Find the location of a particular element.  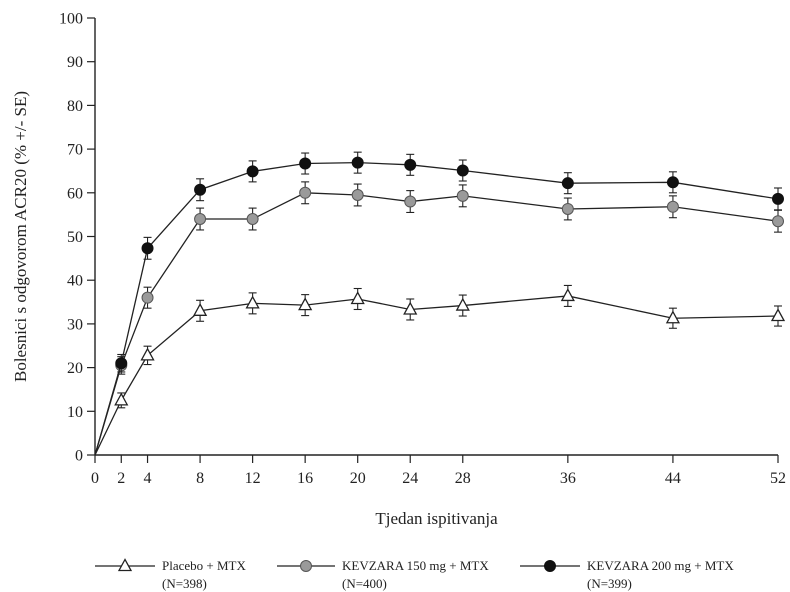

x-axis-title: Tjedan ispitivanja is located at coordinates (436, 518).